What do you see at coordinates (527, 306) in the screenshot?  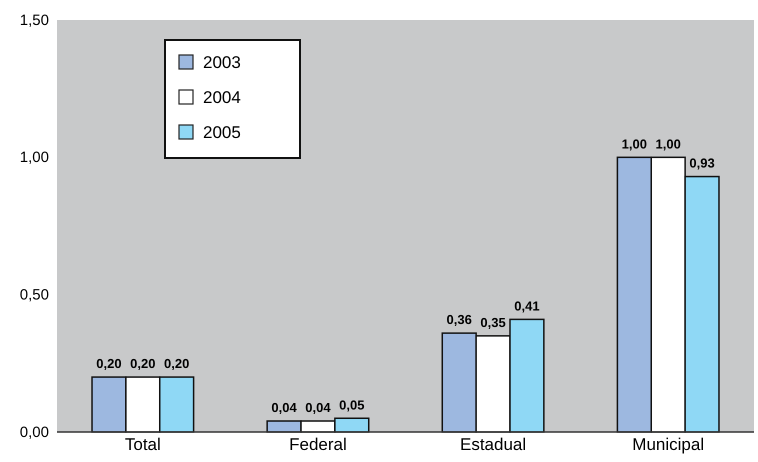 I see `data-label: 0,41` at bounding box center [527, 306].